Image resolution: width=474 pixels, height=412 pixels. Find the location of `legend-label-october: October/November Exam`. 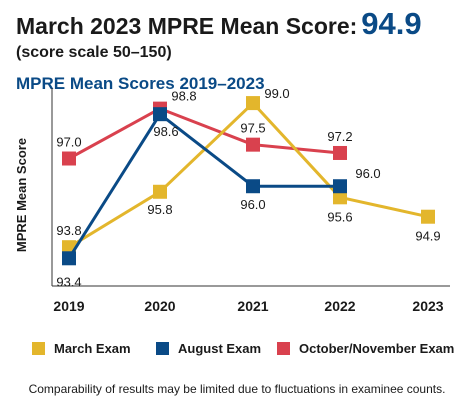

legend-label-october: October/November Exam is located at coordinates (377, 348).